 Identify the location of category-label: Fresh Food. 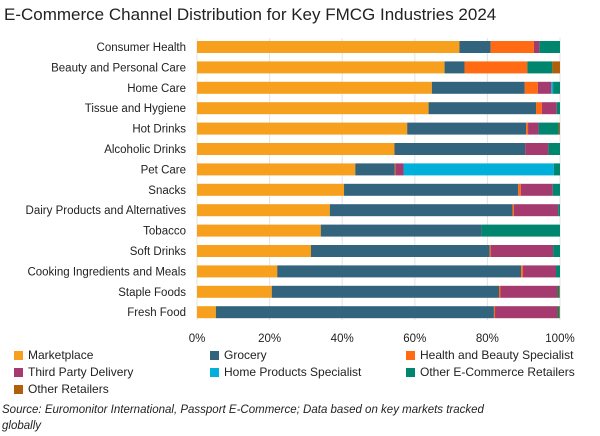
(156, 313).